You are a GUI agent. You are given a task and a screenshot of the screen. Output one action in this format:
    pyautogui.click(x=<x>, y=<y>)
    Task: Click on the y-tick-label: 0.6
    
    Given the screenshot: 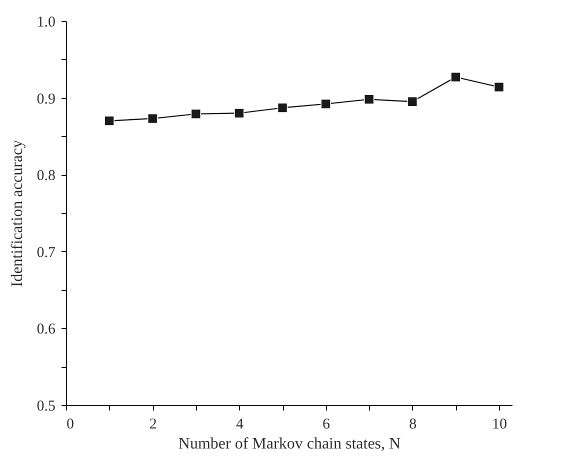 What is the action you would take?
    pyautogui.click(x=46, y=330)
    